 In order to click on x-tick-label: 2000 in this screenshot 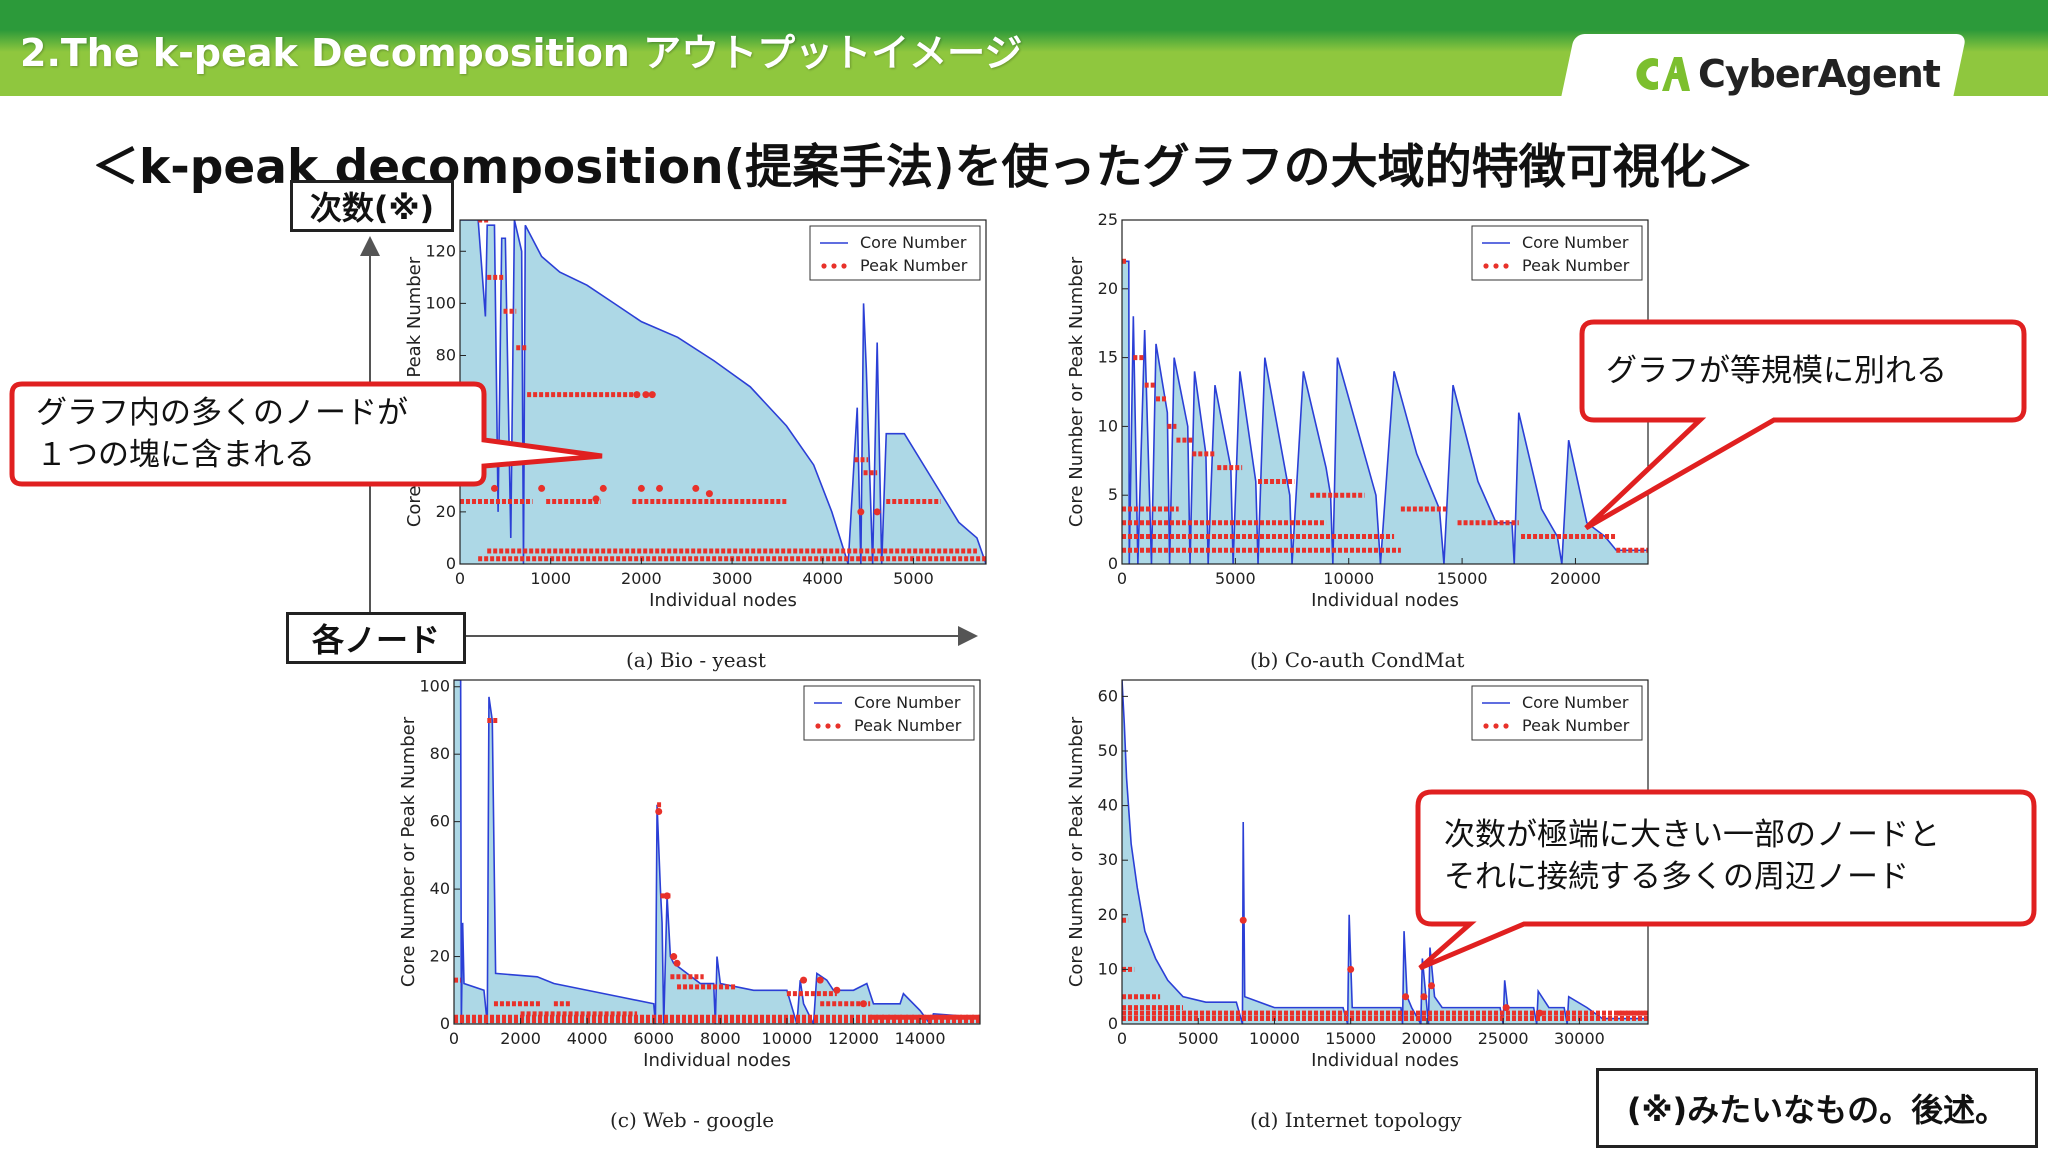, I will do `click(641, 578)`.